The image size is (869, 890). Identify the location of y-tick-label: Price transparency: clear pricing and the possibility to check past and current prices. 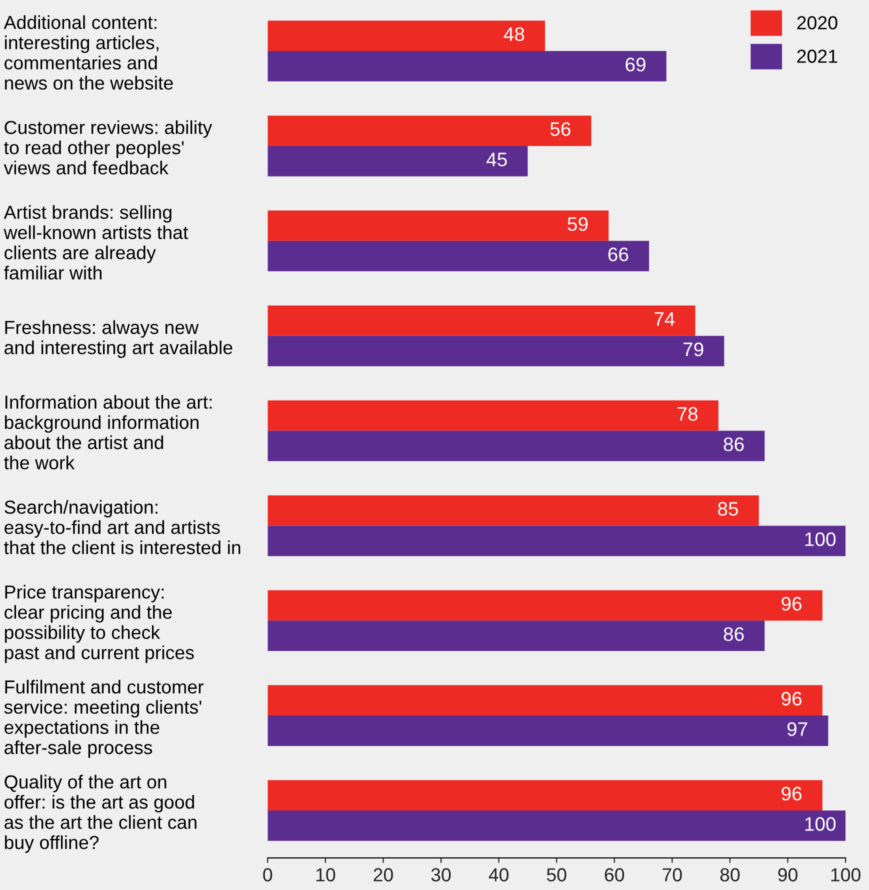
(99, 623).